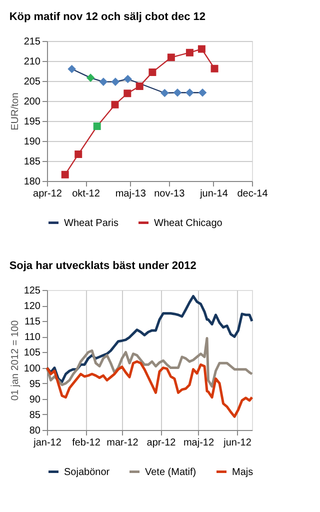  I want to click on y-tick-label: 180, so click(32, 182).